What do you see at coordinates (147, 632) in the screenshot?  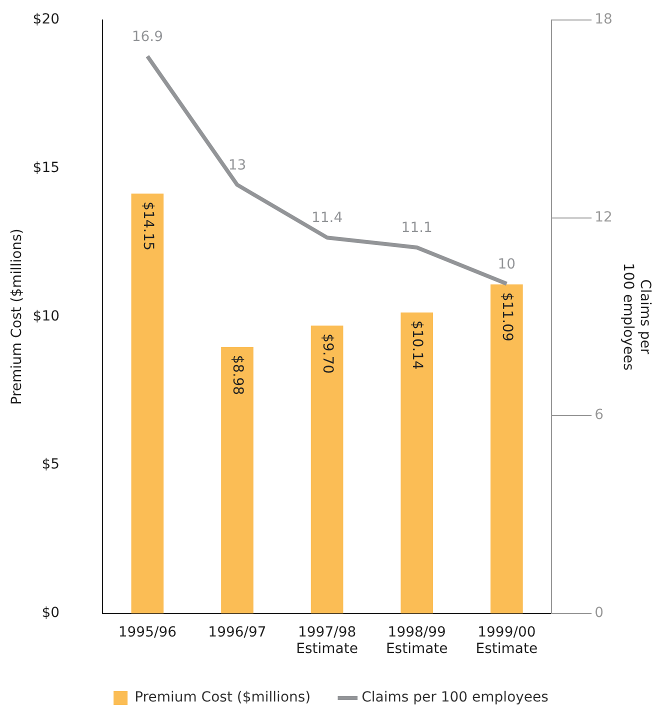 I see `x-tick-label: 1995/96` at bounding box center [147, 632].